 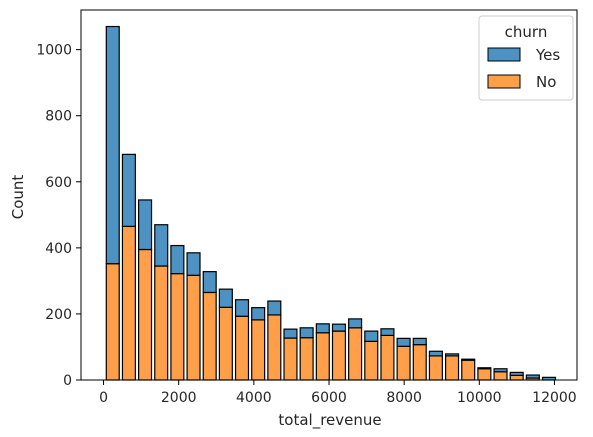 What do you see at coordinates (554, 398) in the screenshot?
I see `x-tick-label-6: 12000` at bounding box center [554, 398].